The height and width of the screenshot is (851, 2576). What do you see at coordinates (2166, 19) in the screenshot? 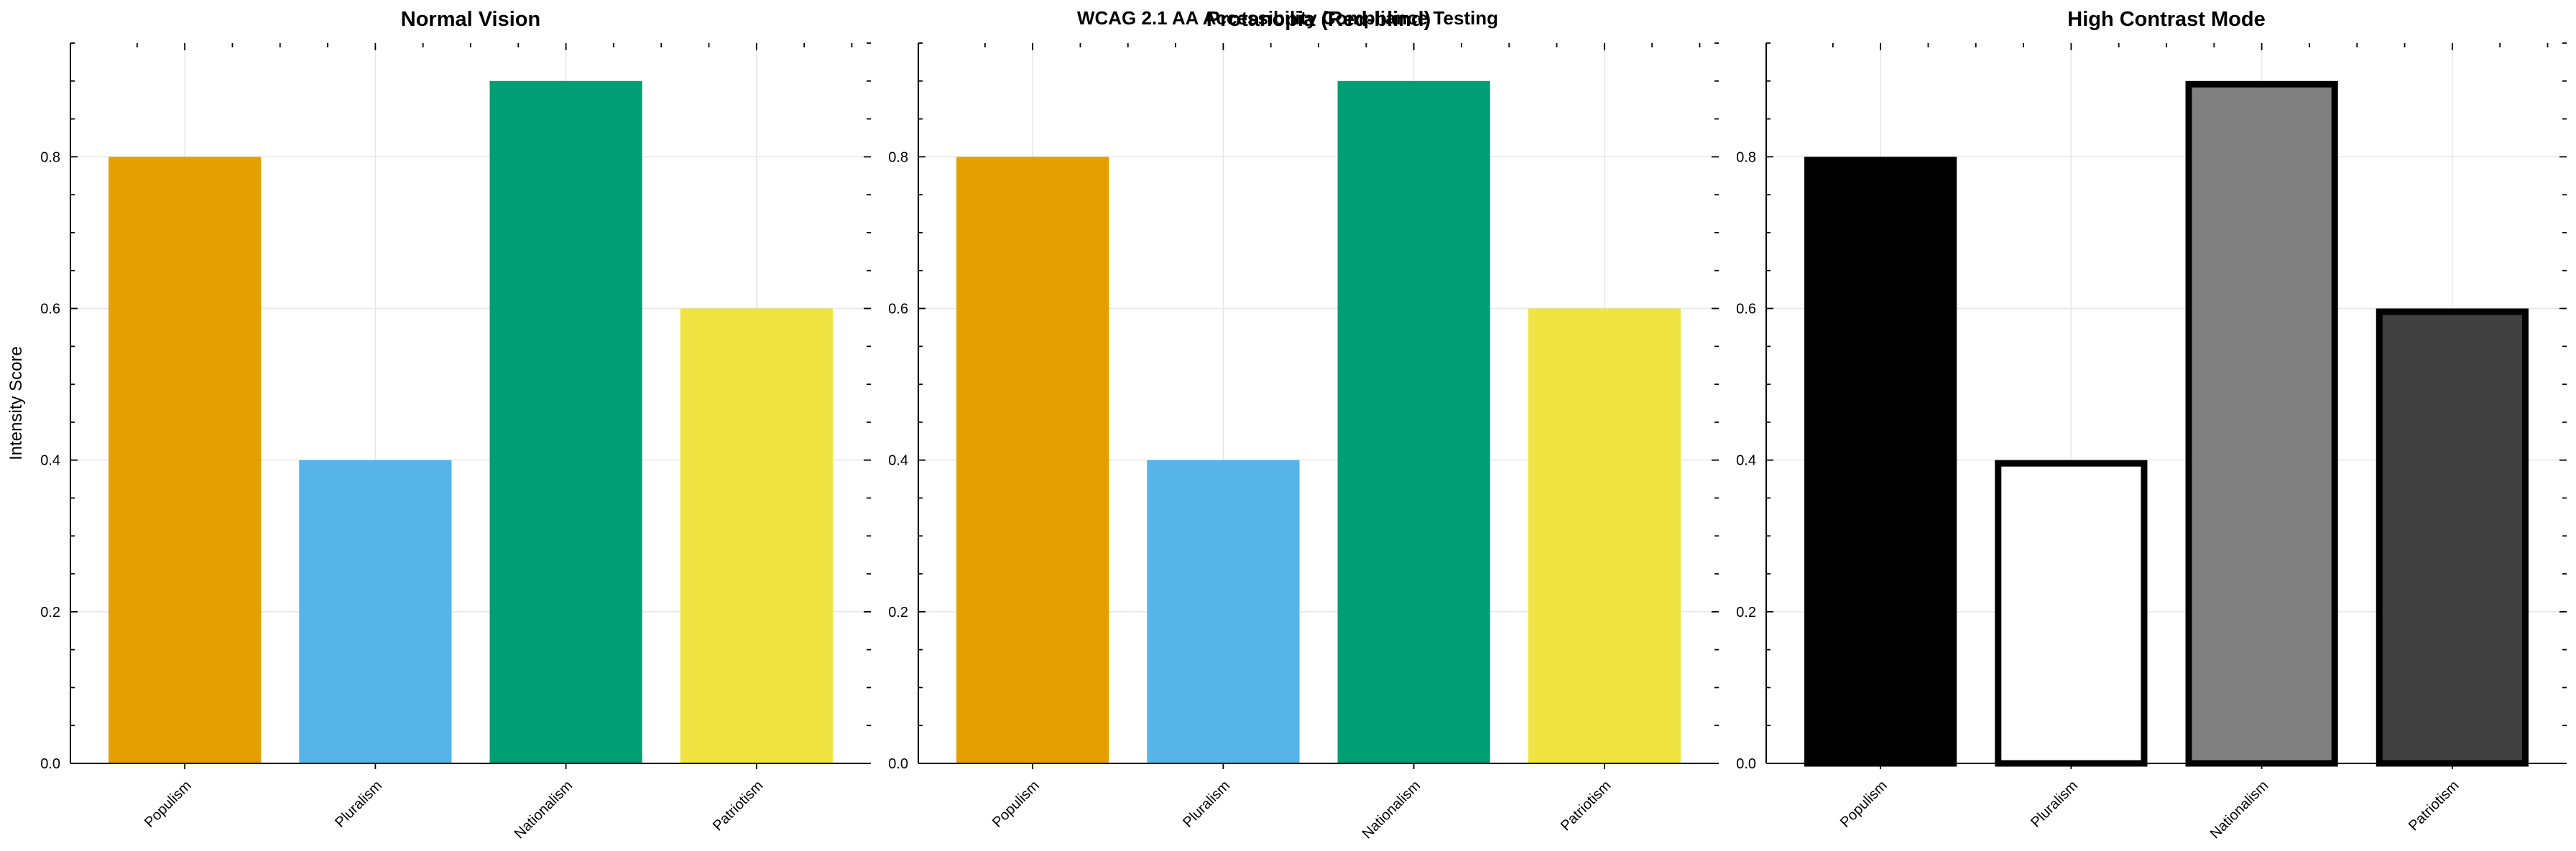
I see `panel-title: High Contrast Mode` at bounding box center [2166, 19].